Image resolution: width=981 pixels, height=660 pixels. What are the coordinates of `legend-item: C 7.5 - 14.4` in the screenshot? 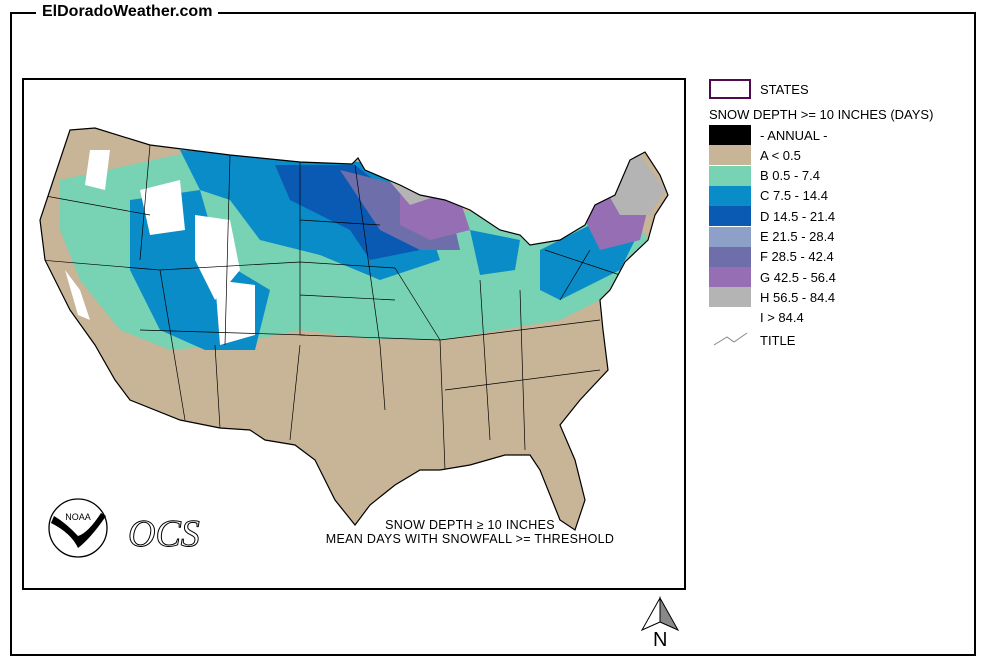 It's located at (768, 195).